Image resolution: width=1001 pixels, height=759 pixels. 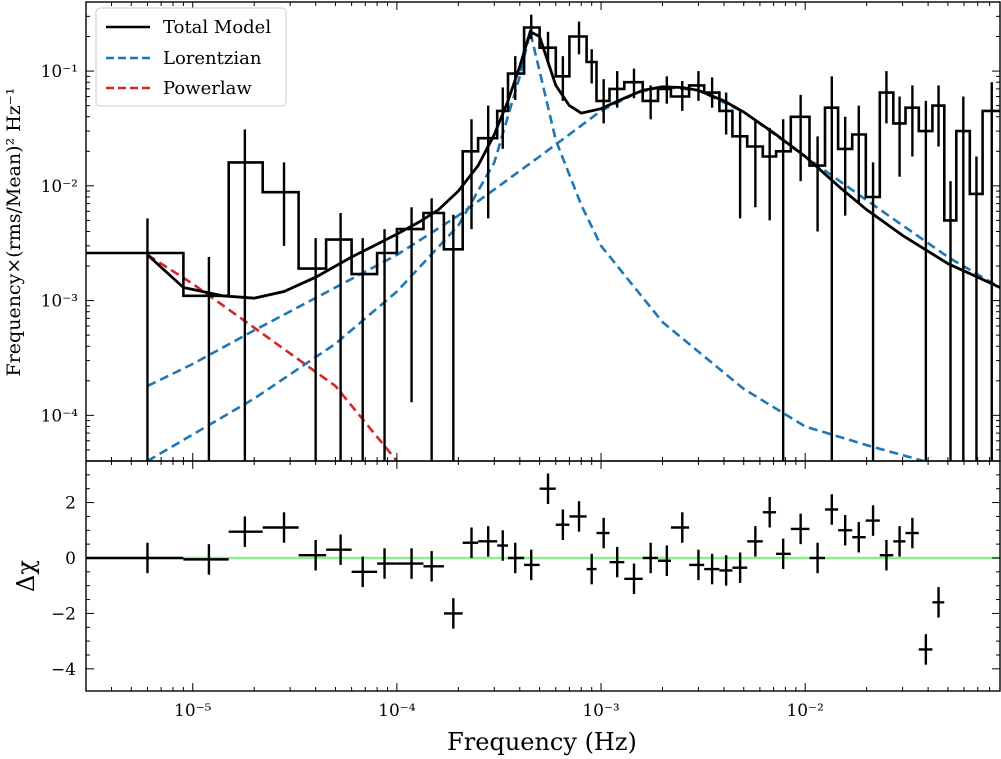 What do you see at coordinates (212, 58) in the screenshot?
I see `legend-label-lorentzian: Lorentzian` at bounding box center [212, 58].